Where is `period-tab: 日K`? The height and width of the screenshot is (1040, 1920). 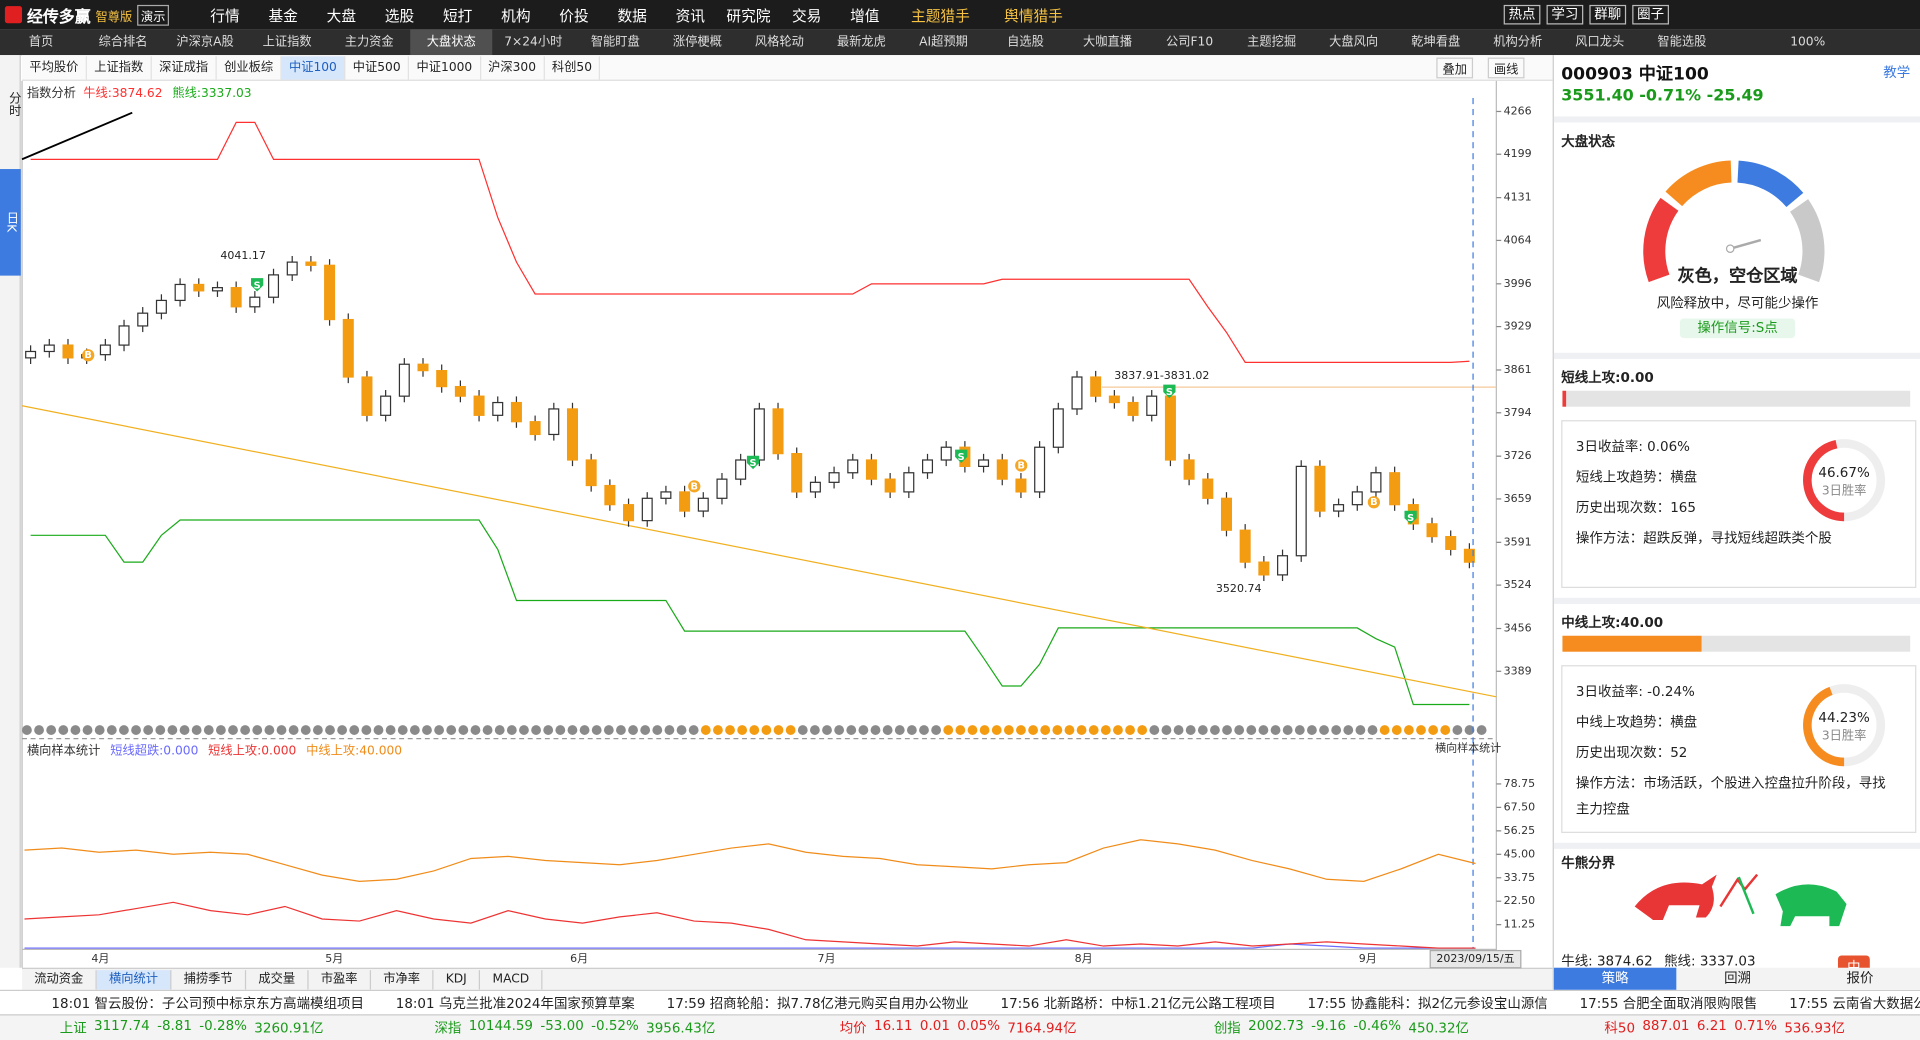
period-tab: 日K is located at coordinates (10, 222).